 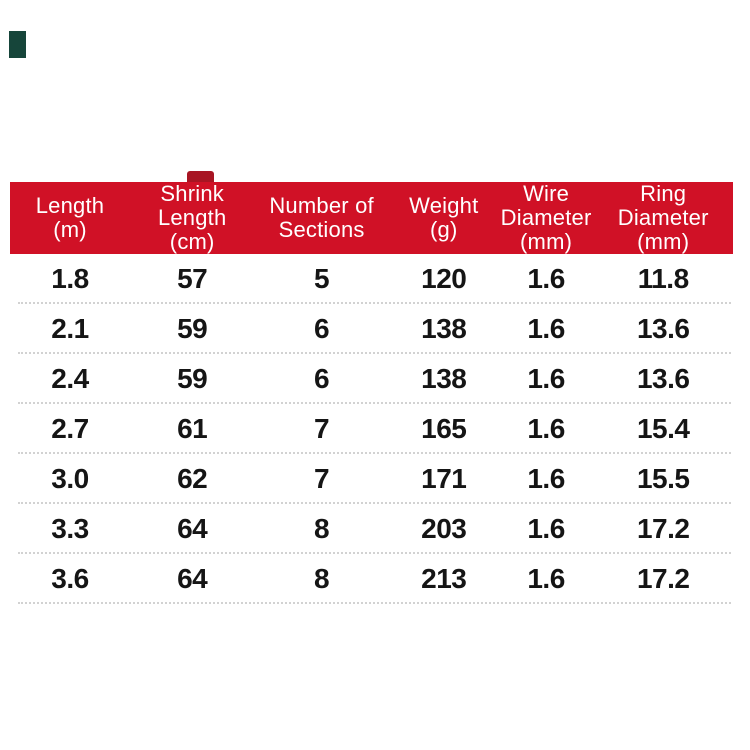 What do you see at coordinates (444, 478) in the screenshot?
I see `table-cell: 171` at bounding box center [444, 478].